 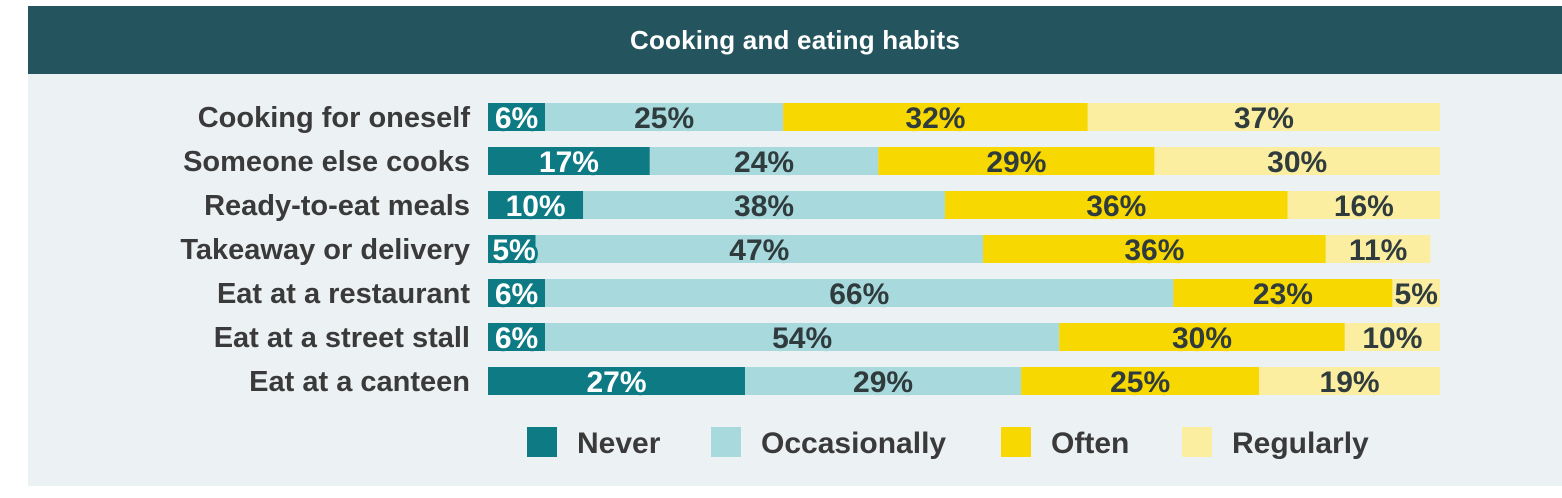 I want to click on legend-swatch-regularly, so click(x=1197, y=442).